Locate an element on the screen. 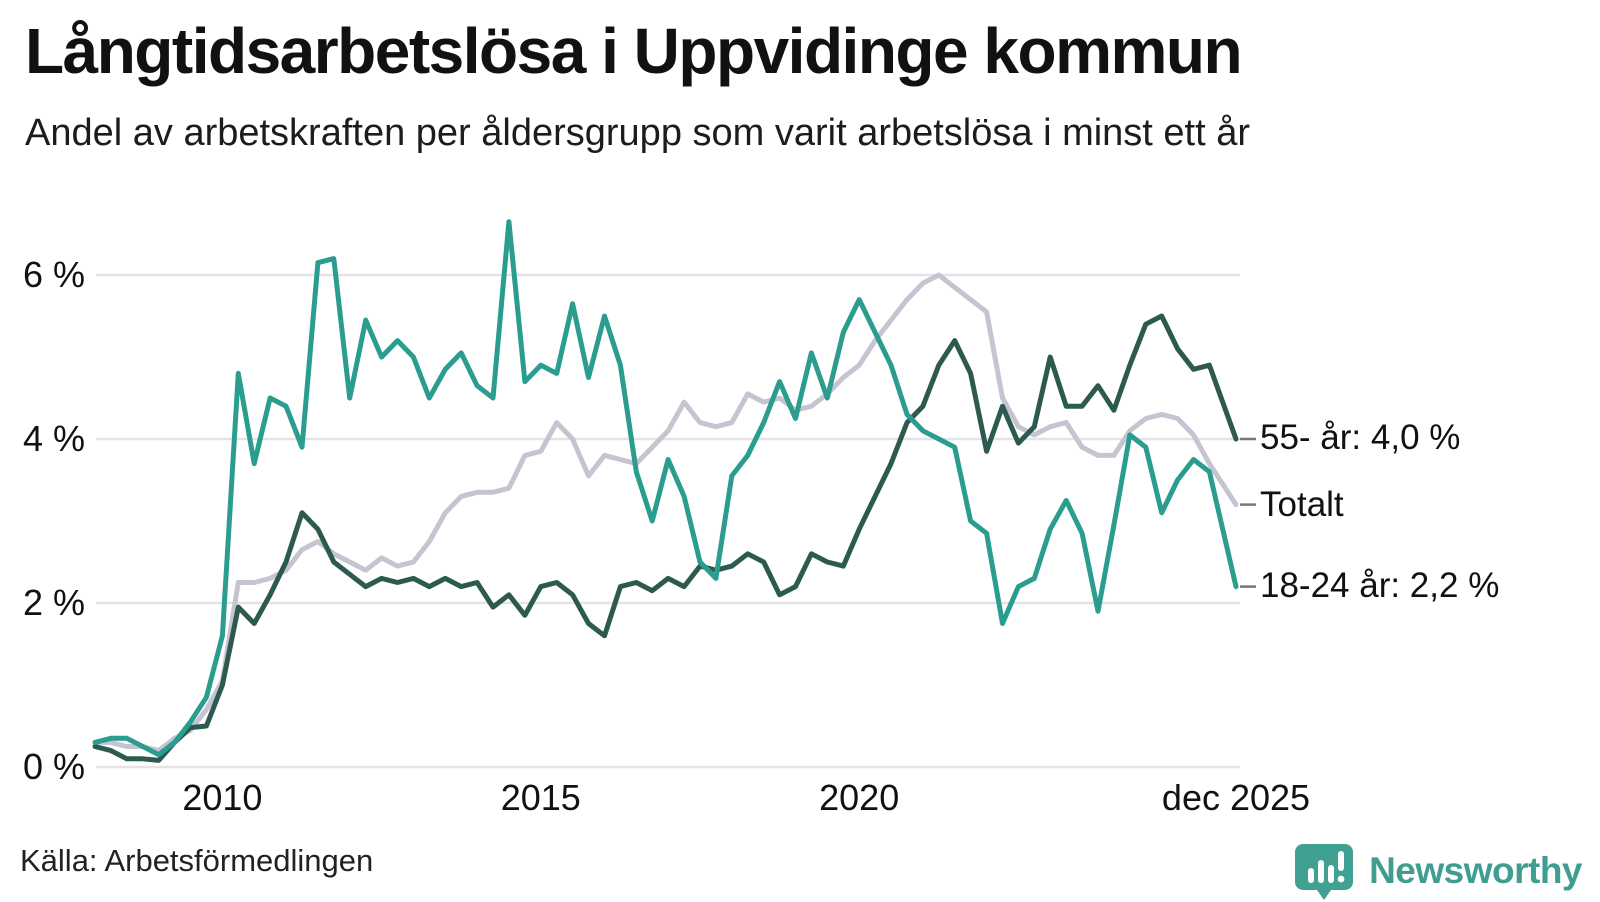 The width and height of the screenshot is (1600, 902). brand-logo: Newsworthy is located at coordinates (1438, 871).